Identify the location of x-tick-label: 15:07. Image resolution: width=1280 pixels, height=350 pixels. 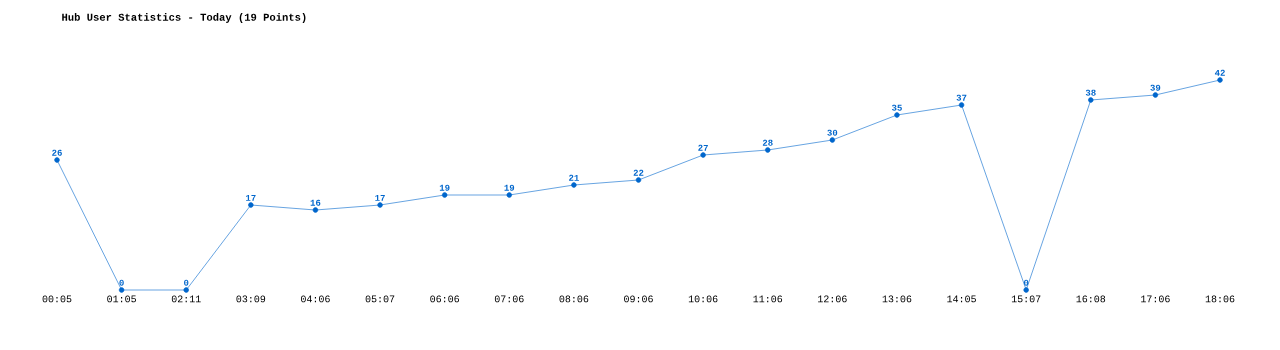
(1026, 299).